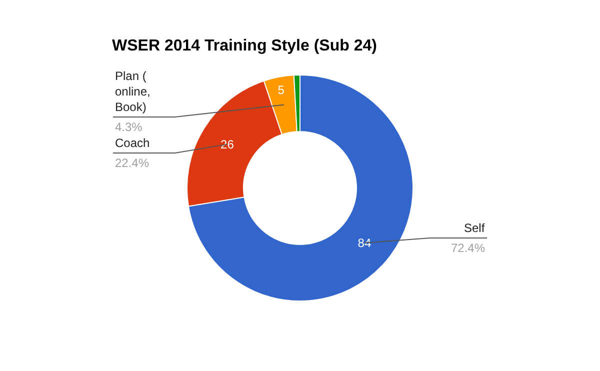 The image size is (600, 371). I want to click on data-label: 84, so click(365, 243).